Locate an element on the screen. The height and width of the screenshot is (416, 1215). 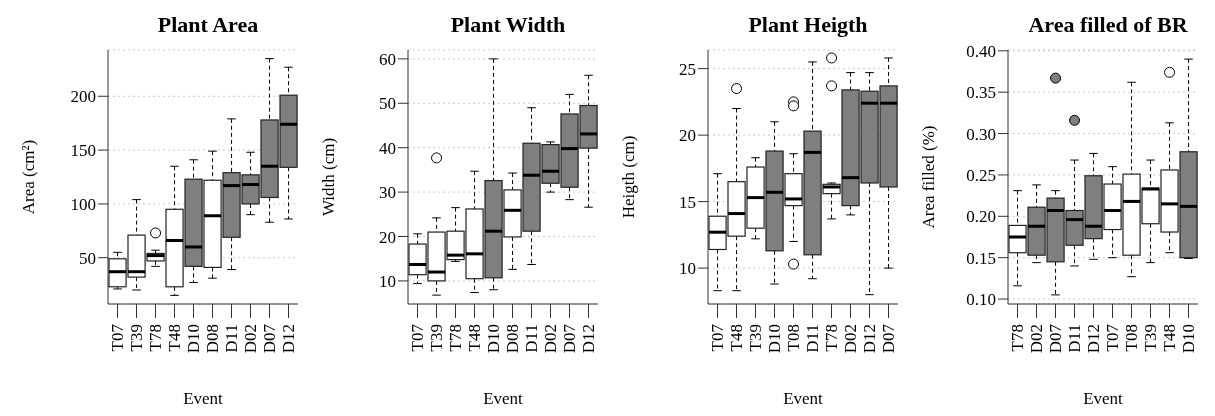
y-tick-label: 0.40 is located at coordinates (981, 51).